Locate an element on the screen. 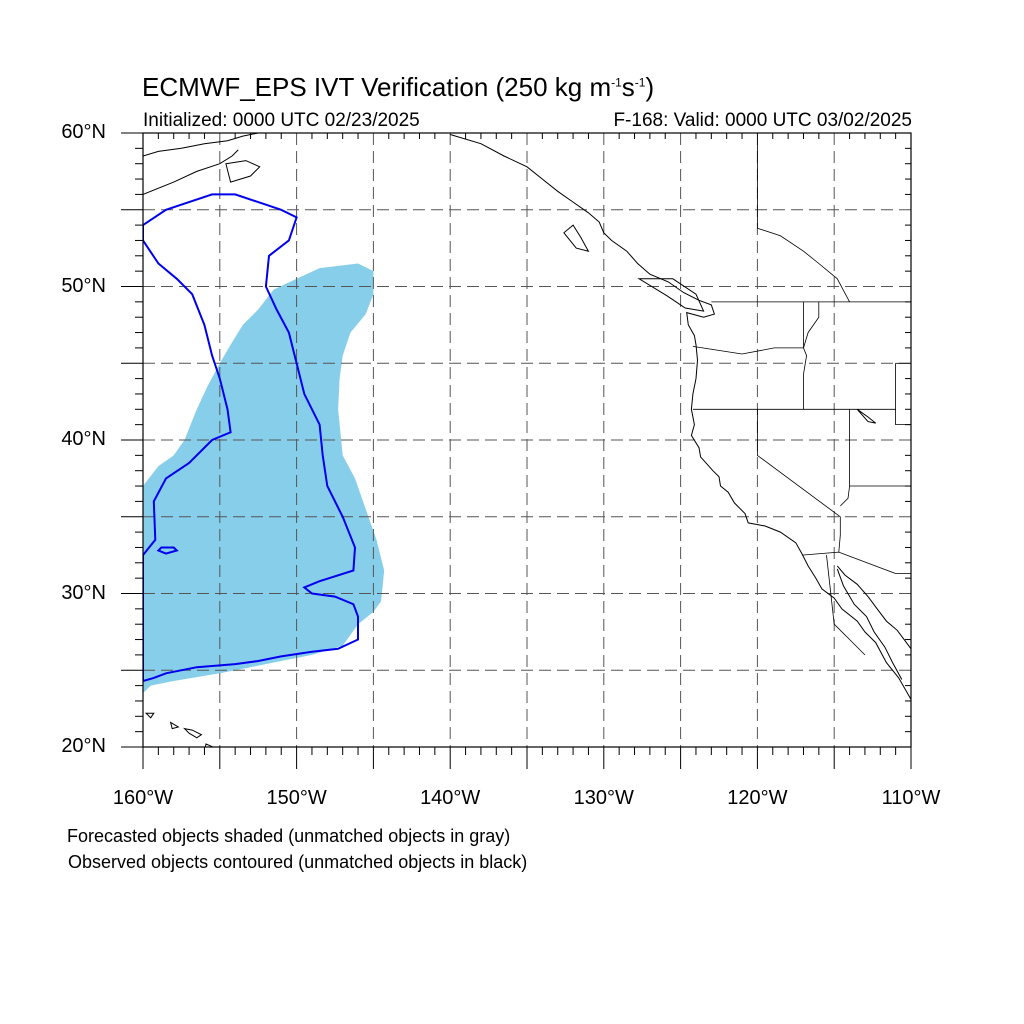 This screenshot has width=1024, height=1024. coastline-baja is located at coordinates (869, 624).